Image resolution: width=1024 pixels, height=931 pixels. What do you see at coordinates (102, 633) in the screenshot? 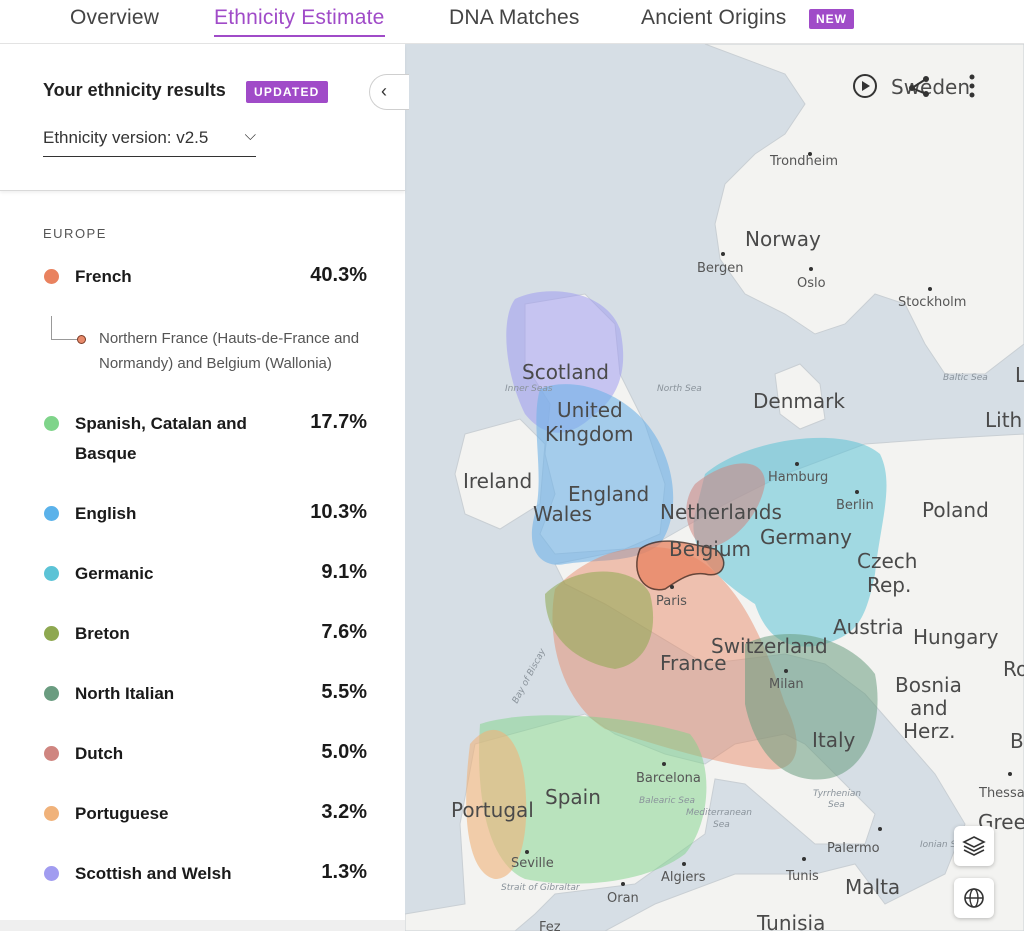
I see `ethnicity-name: Breton` at bounding box center [102, 633].